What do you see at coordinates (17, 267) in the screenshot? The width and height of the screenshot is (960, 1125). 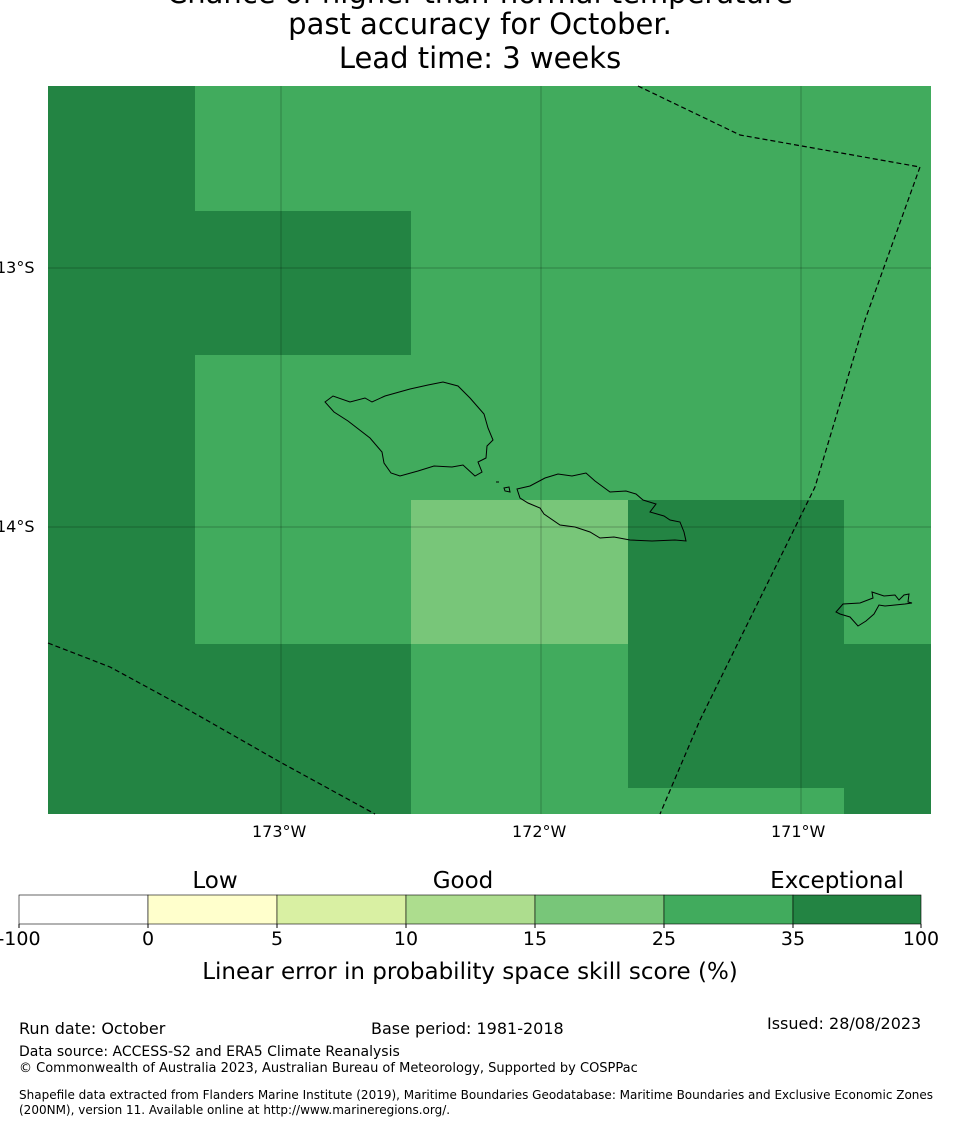 I see `lat-label-13s: 13°S` at bounding box center [17, 267].